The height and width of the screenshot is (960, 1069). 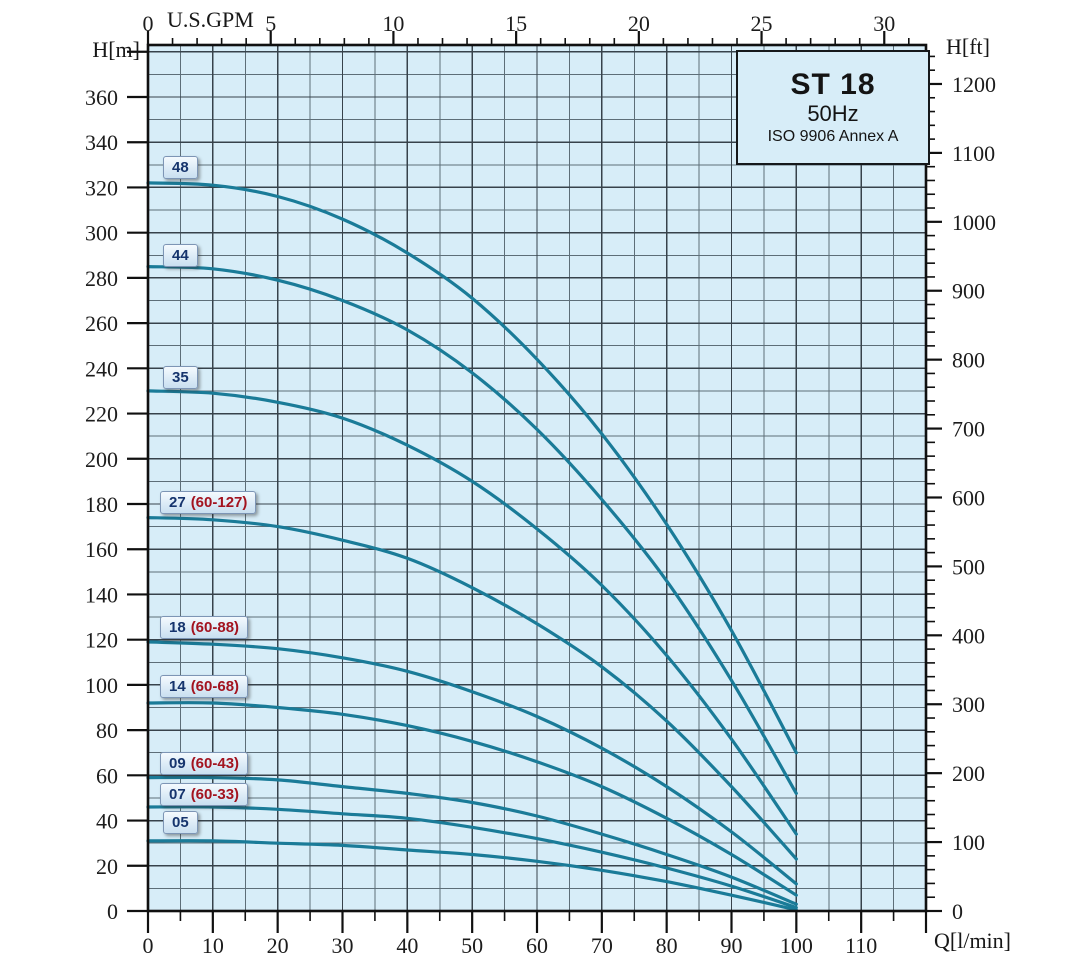 I want to click on stage-range: (60-33), so click(x=215, y=794).